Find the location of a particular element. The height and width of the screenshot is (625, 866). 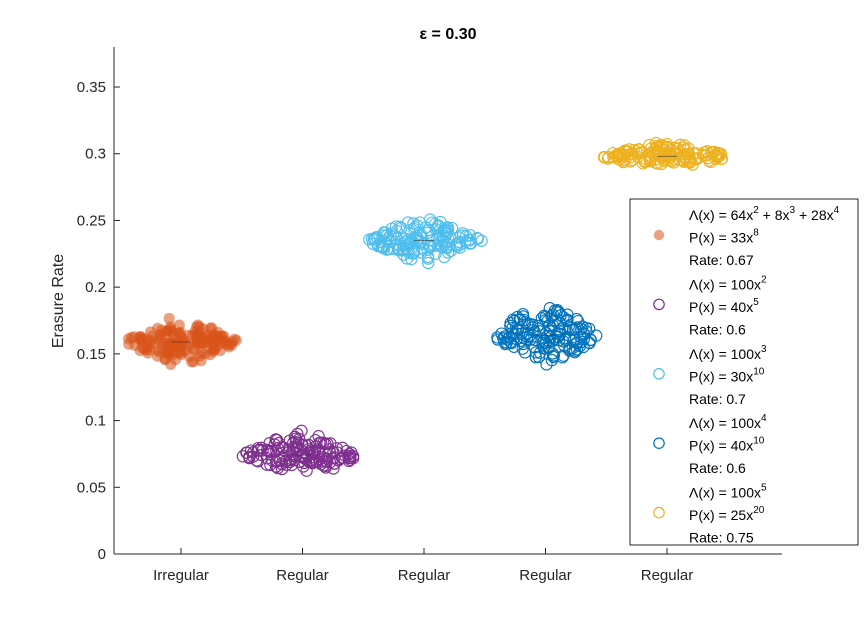

y-tick-label: 0.35 is located at coordinates (91, 87).